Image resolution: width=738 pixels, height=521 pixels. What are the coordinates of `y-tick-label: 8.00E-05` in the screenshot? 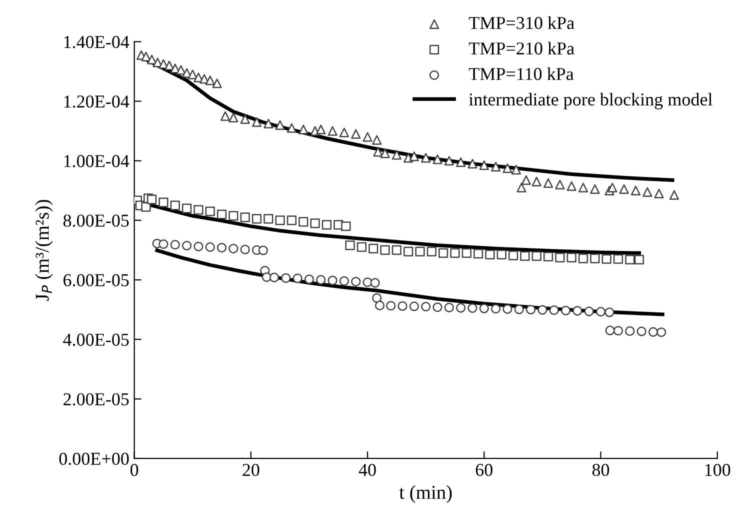 It's located at (96, 220).